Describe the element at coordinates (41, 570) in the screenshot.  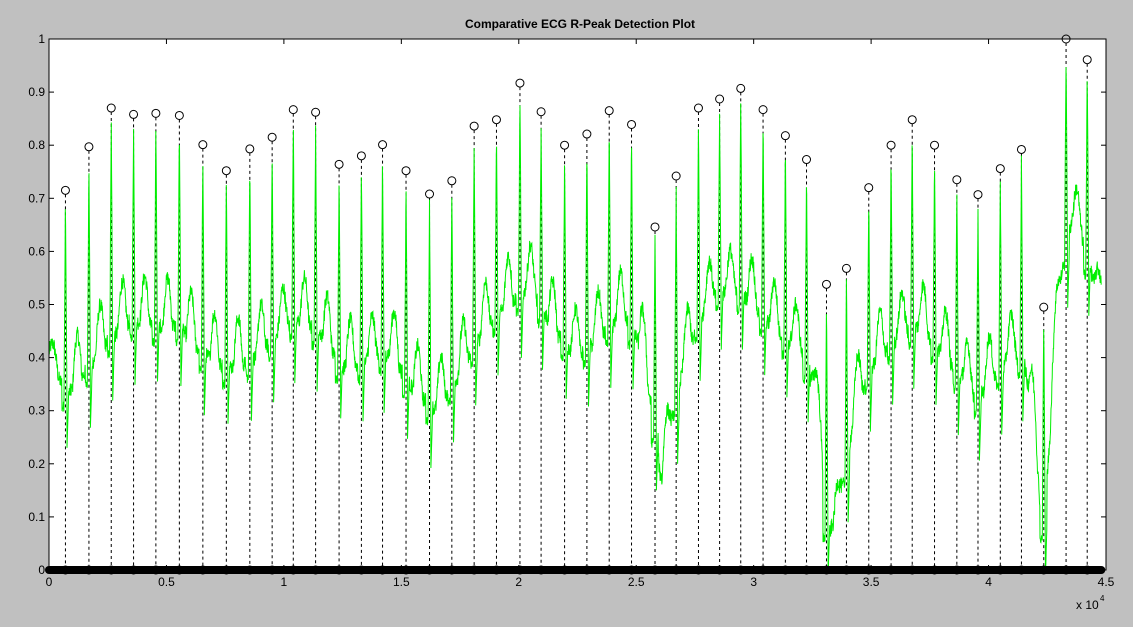
I see `y-tick-label: 0` at that location.